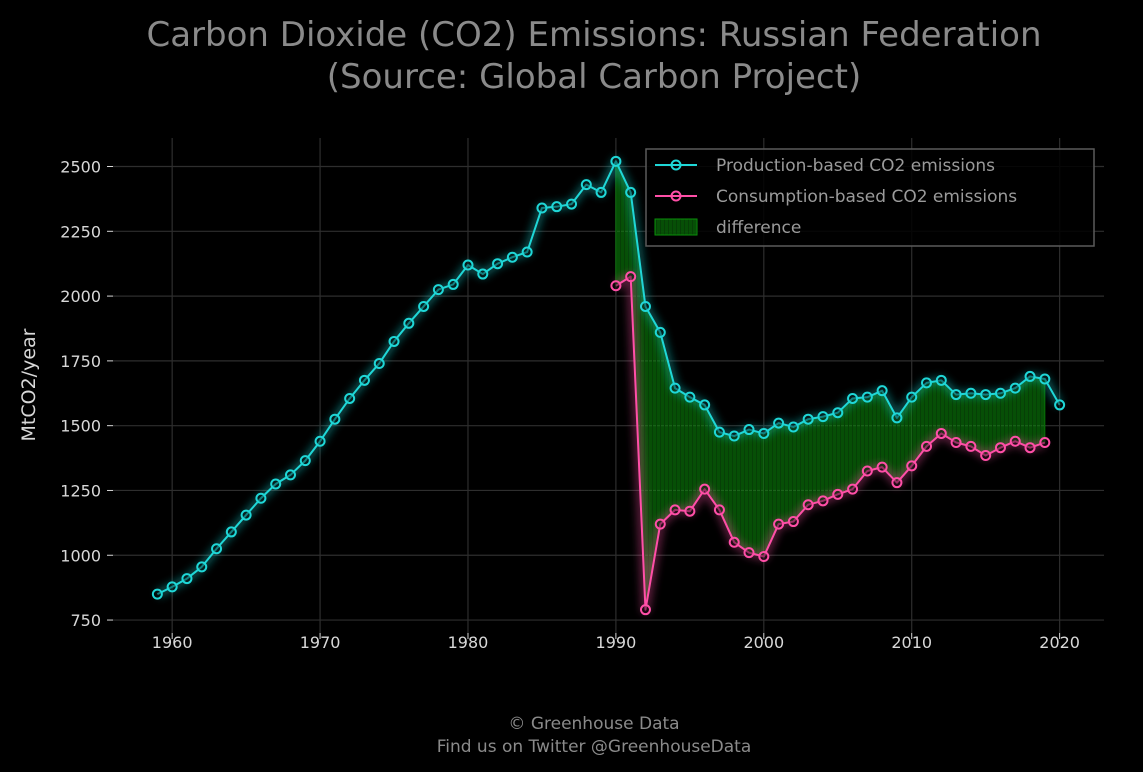 The width and height of the screenshot is (1143, 772). I want to click on y-axis-label: MtCO2/year, so click(29, 384).